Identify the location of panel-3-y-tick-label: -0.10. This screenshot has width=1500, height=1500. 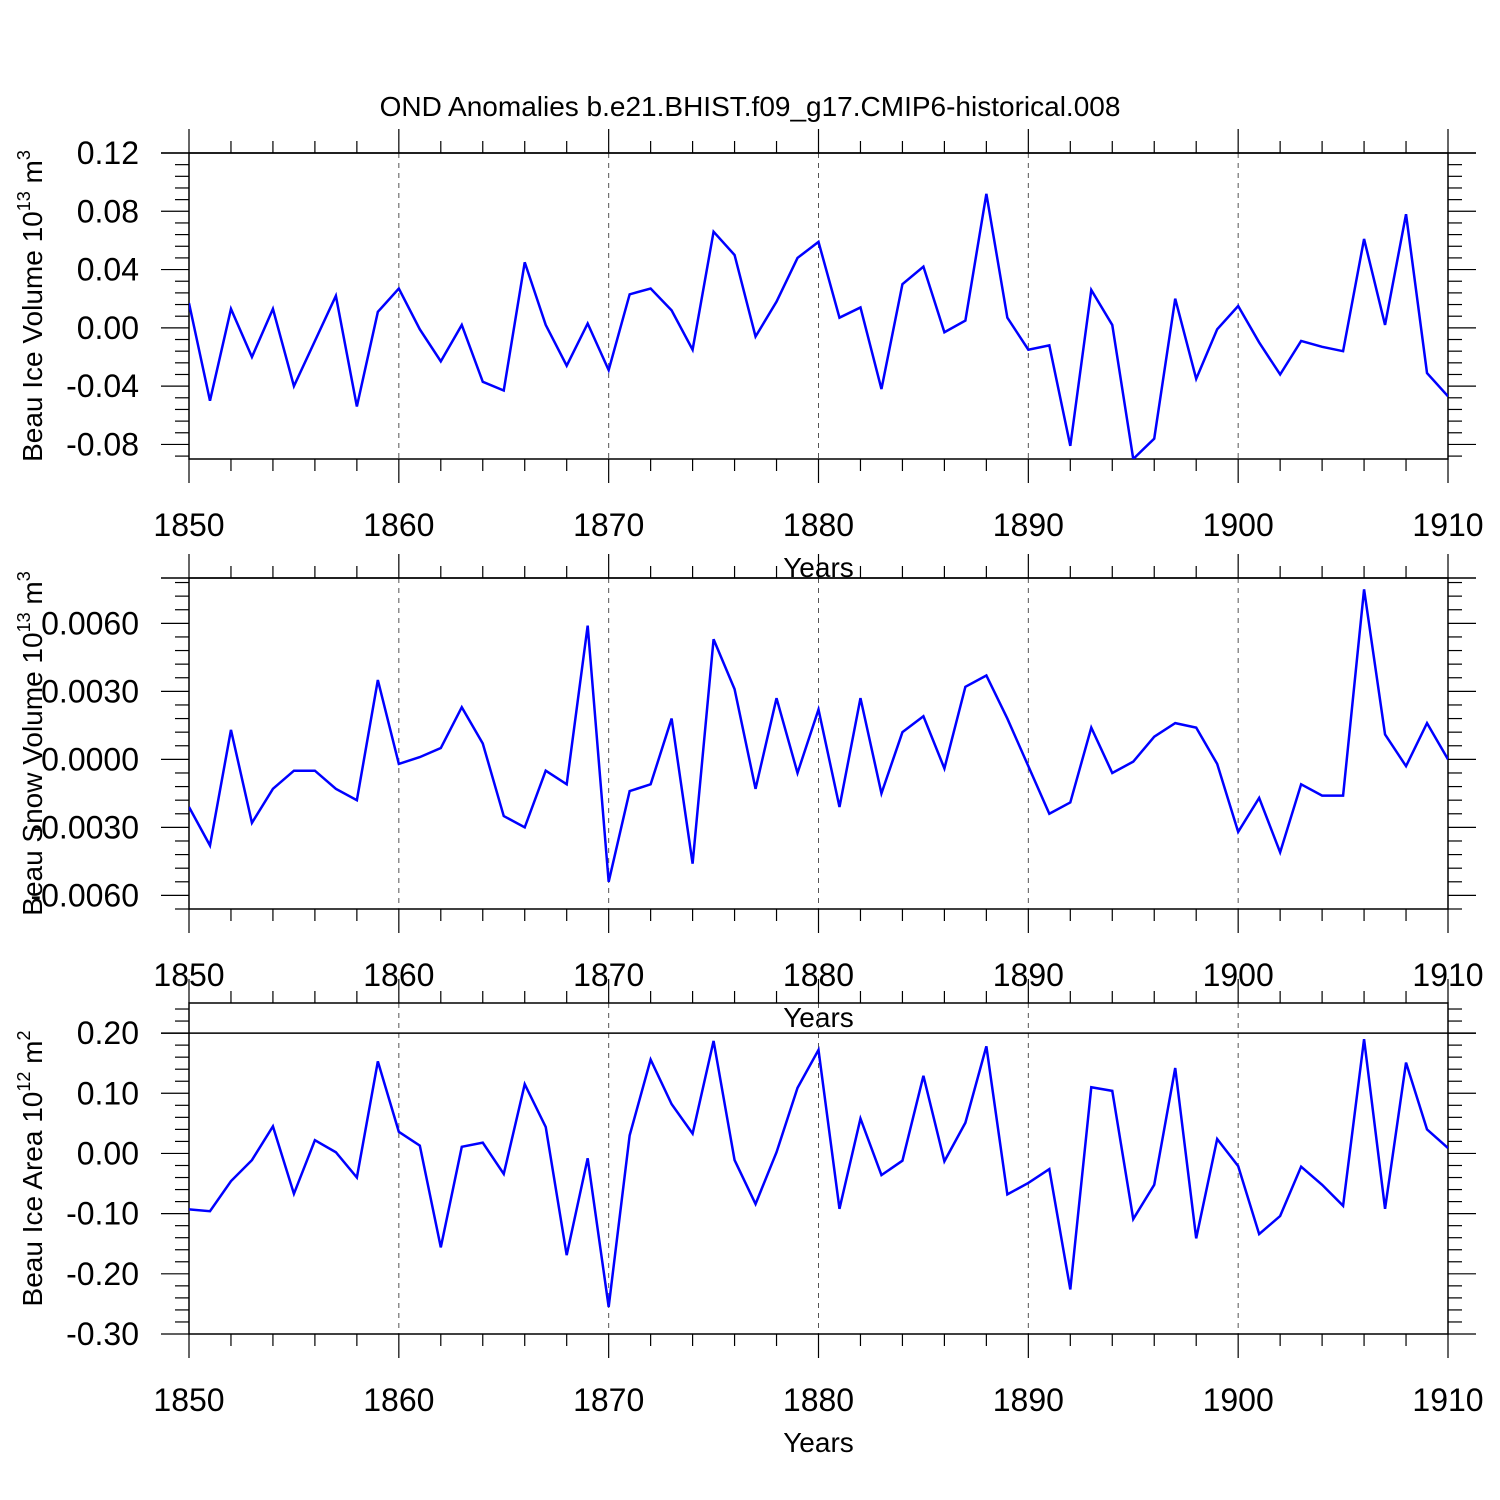
(102, 1214).